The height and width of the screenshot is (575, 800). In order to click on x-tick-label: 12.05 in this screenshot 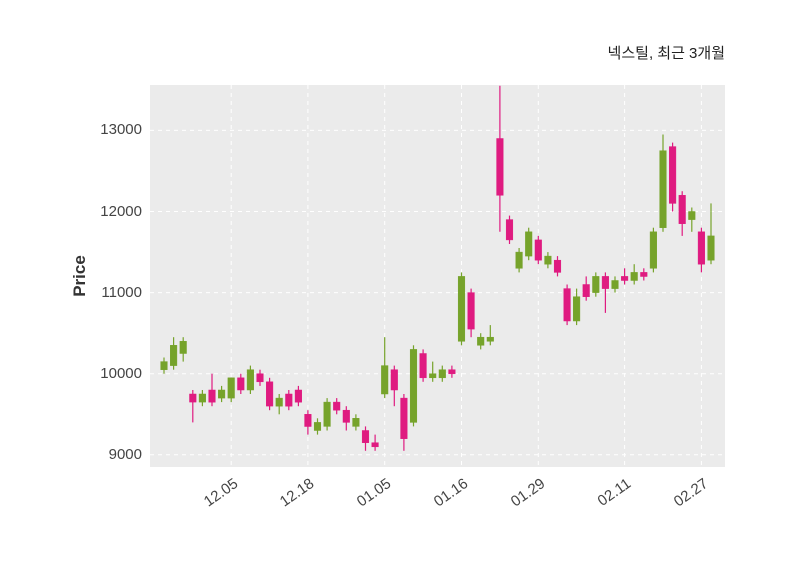, I will do `click(220, 493)`.